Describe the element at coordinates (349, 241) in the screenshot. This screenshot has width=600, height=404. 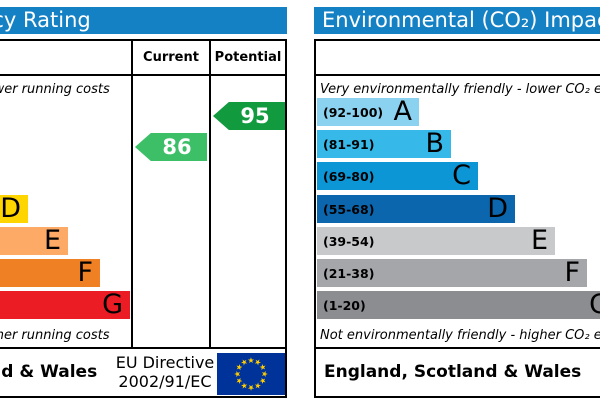
I see `band-range: (39-54)` at that location.